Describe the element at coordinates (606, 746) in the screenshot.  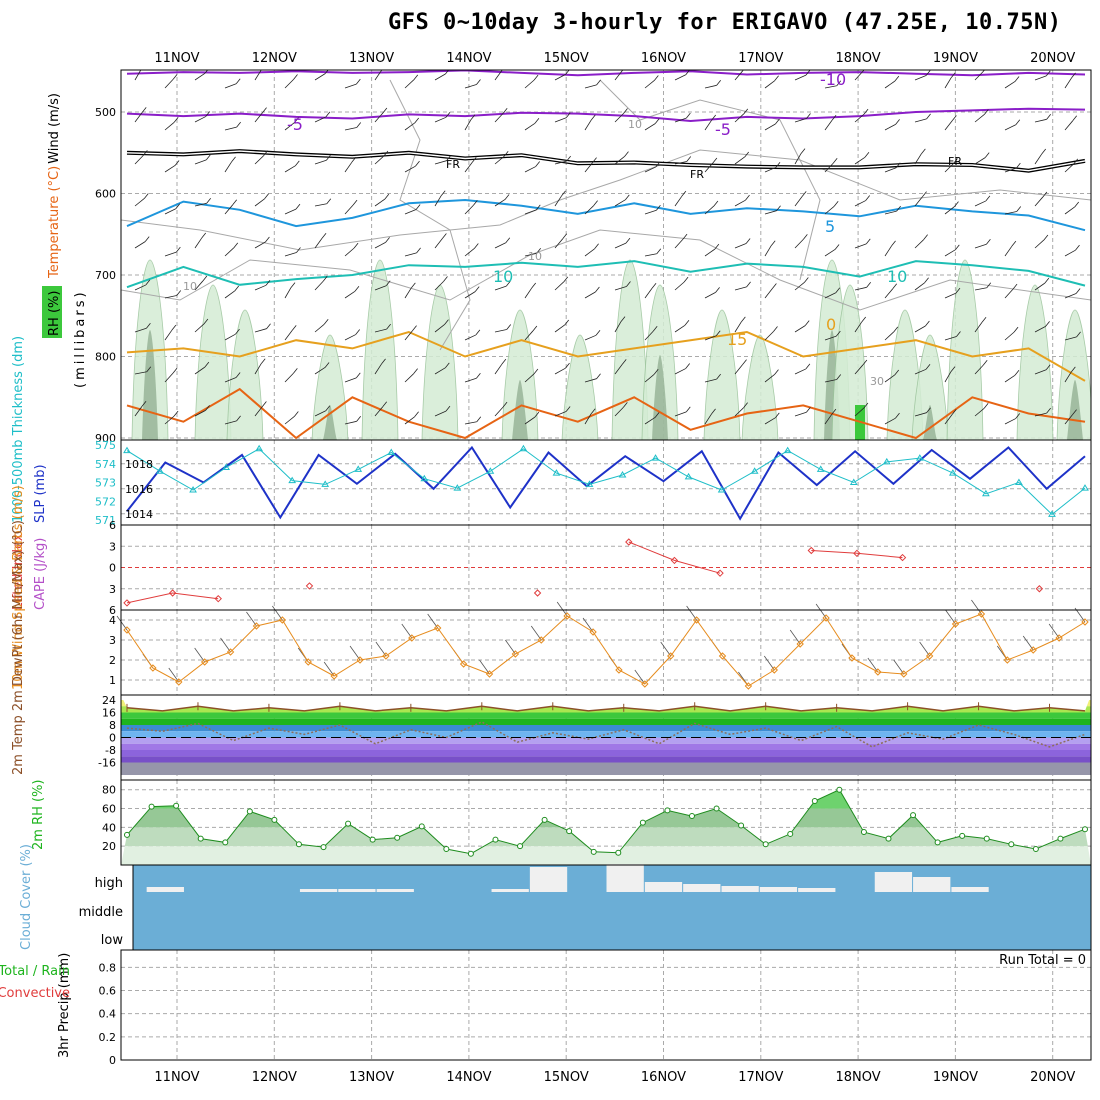
I see `temp-band` at that location.